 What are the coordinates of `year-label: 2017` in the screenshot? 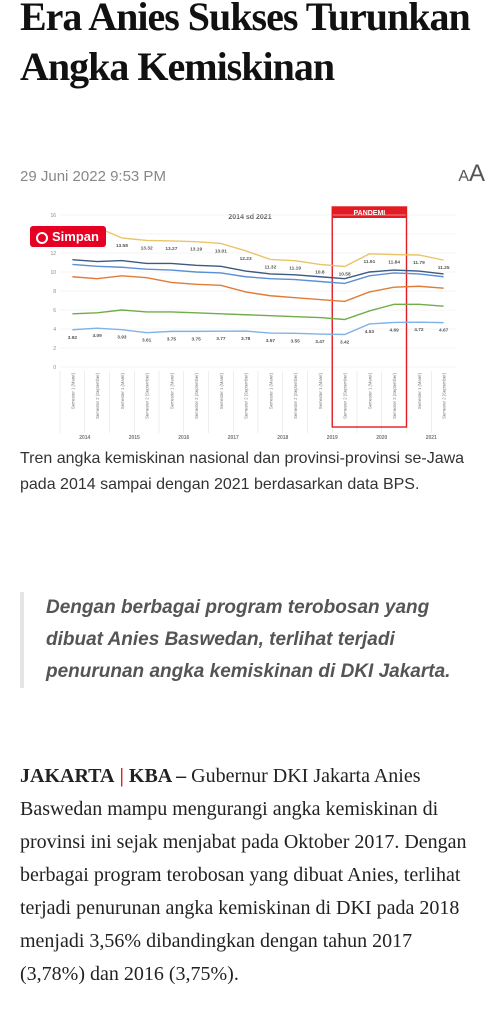 It's located at (233, 437).